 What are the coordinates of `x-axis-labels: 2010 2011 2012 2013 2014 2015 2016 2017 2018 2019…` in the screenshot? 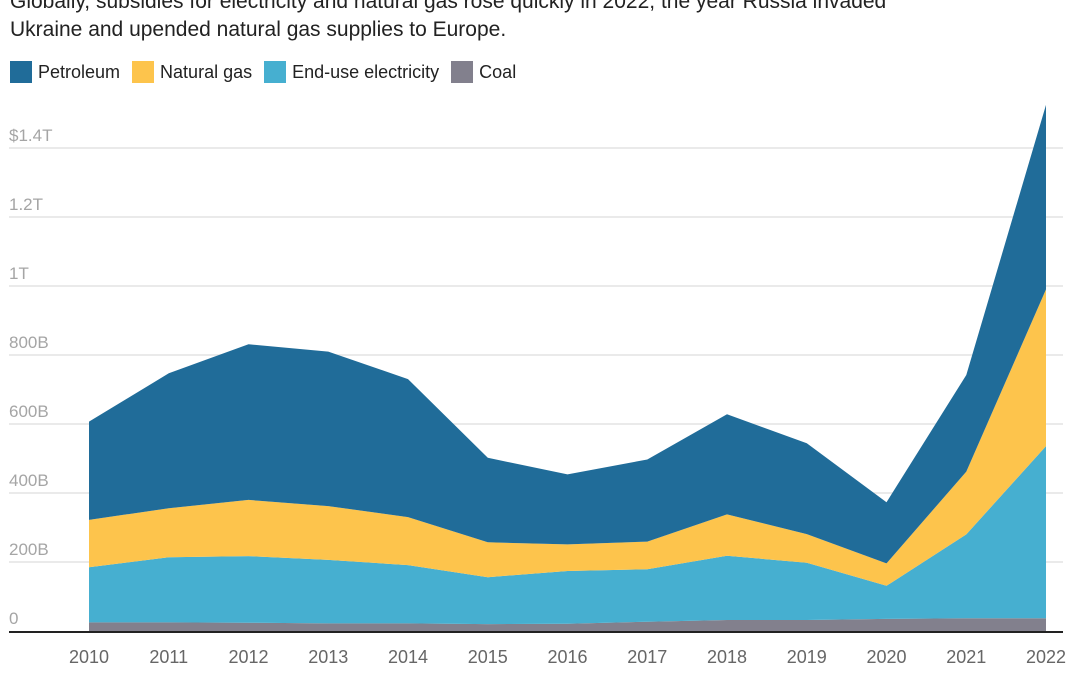 It's located at (567, 657).